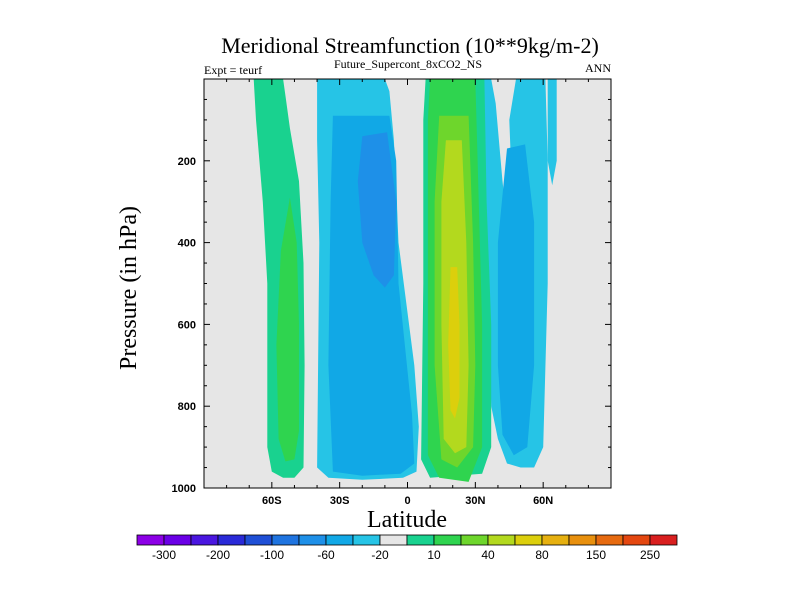 Image resolution: width=800 pixels, height=600 pixels. I want to click on colorbar-label: 80, so click(542, 555).